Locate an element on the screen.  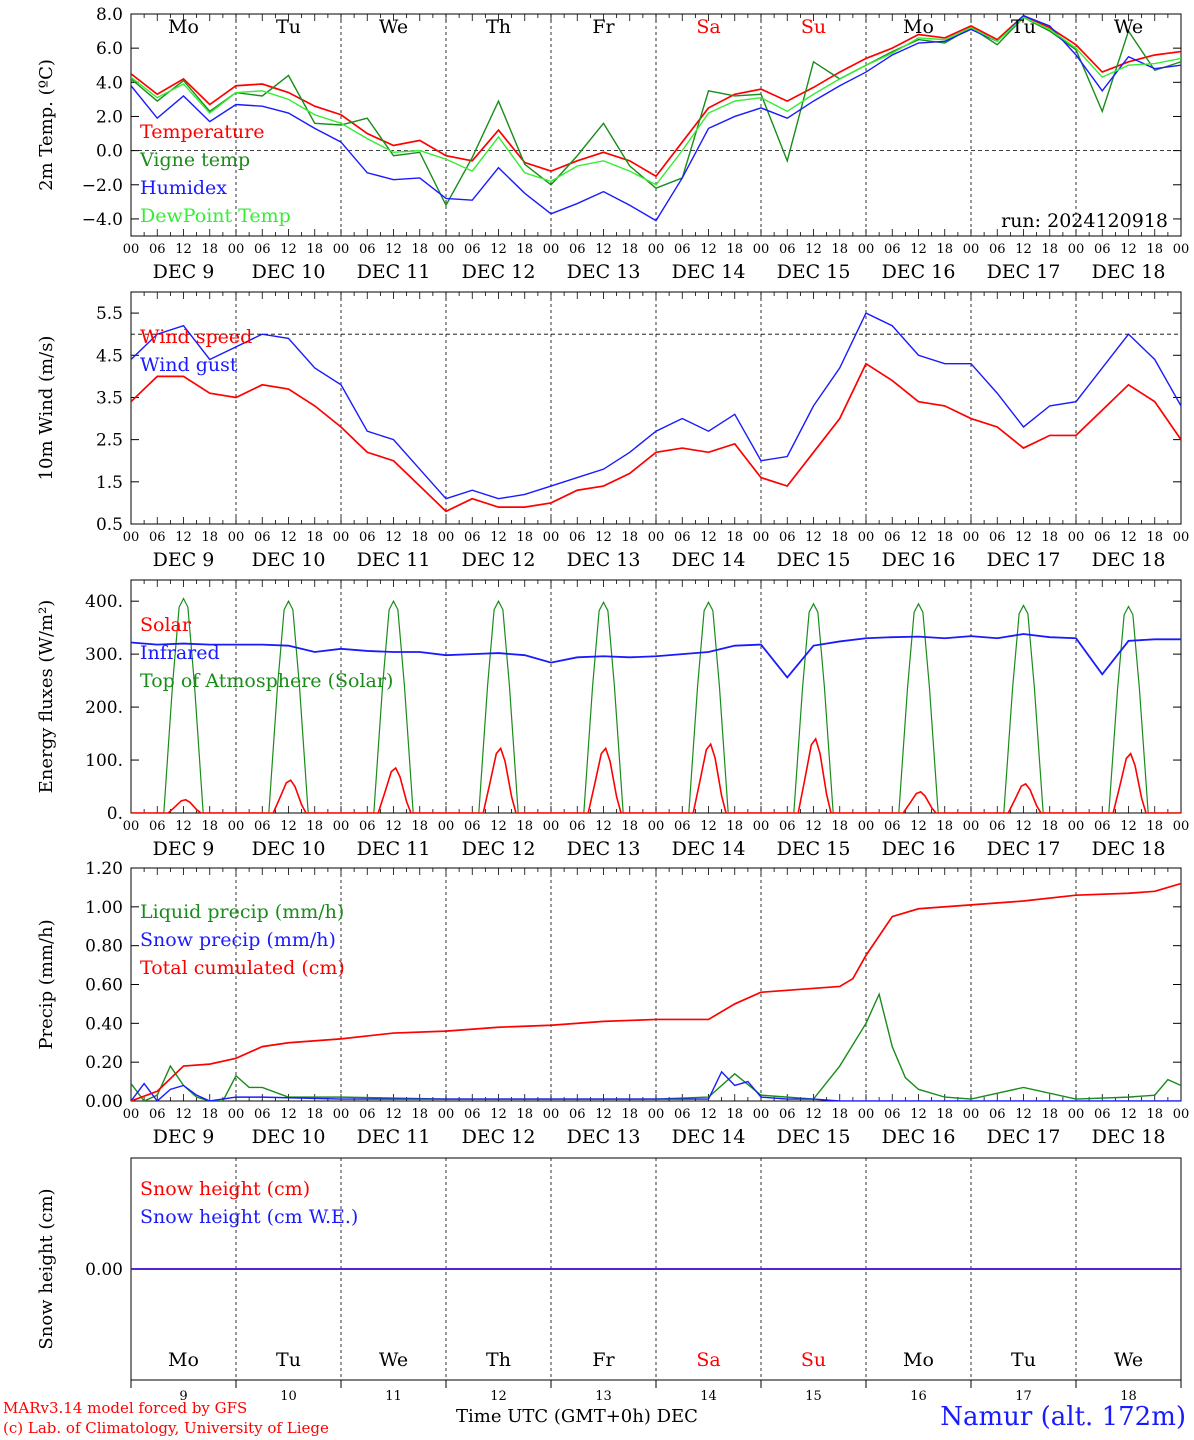
legend-entry: Wind speed is located at coordinates (196, 337).